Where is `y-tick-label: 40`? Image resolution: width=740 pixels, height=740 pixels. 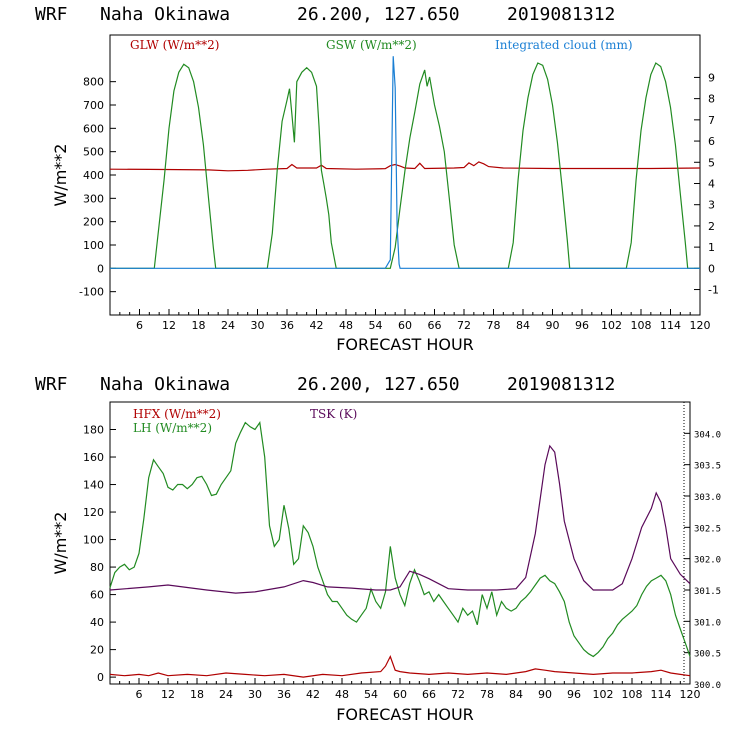 y-tick-label: 40 is located at coordinates (97, 622).